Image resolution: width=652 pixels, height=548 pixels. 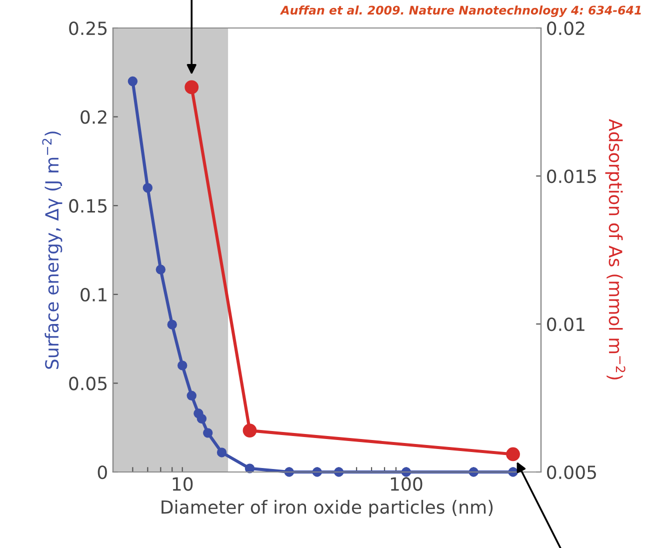 What do you see at coordinates (102, 472) in the screenshot?
I see `y-tick-label: 0` at bounding box center [102, 472].